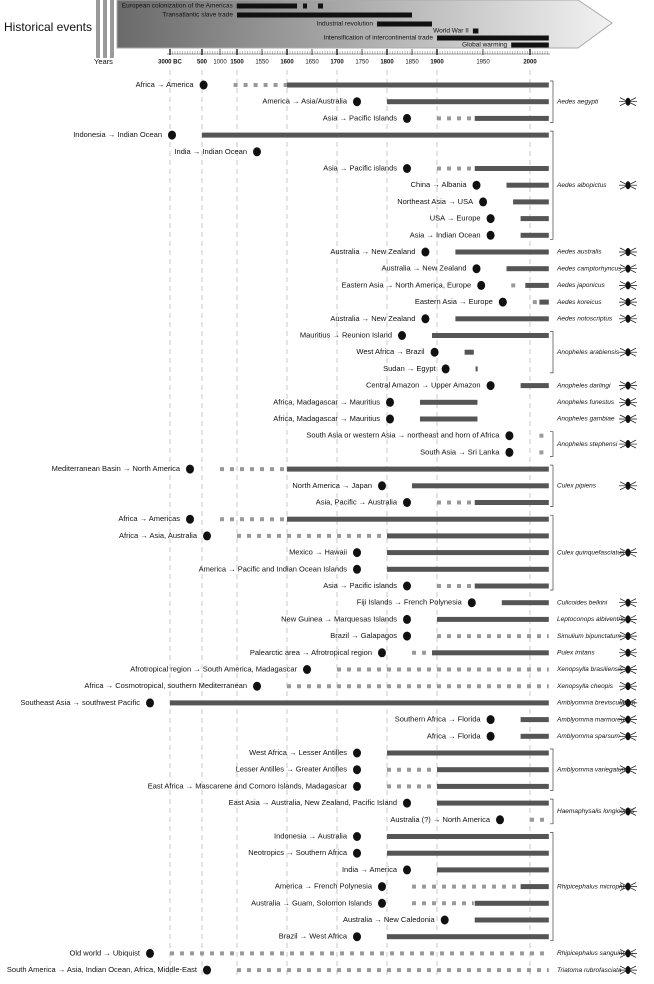 The height and width of the screenshot is (984, 654). I want to click on species-label: Aedes japonicus, so click(580, 285).